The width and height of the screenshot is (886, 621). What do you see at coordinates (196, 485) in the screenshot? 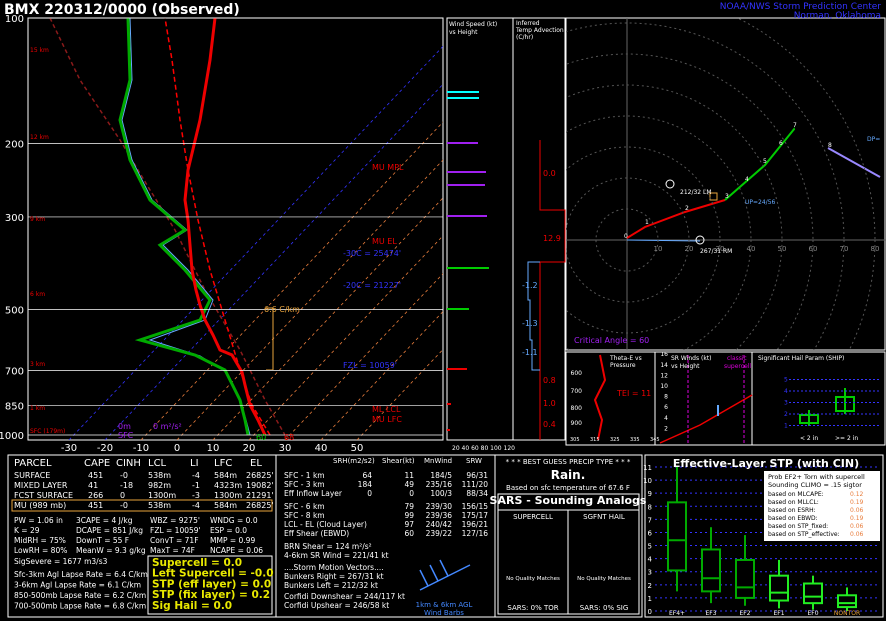
I see `label: -1` at bounding box center [196, 485].